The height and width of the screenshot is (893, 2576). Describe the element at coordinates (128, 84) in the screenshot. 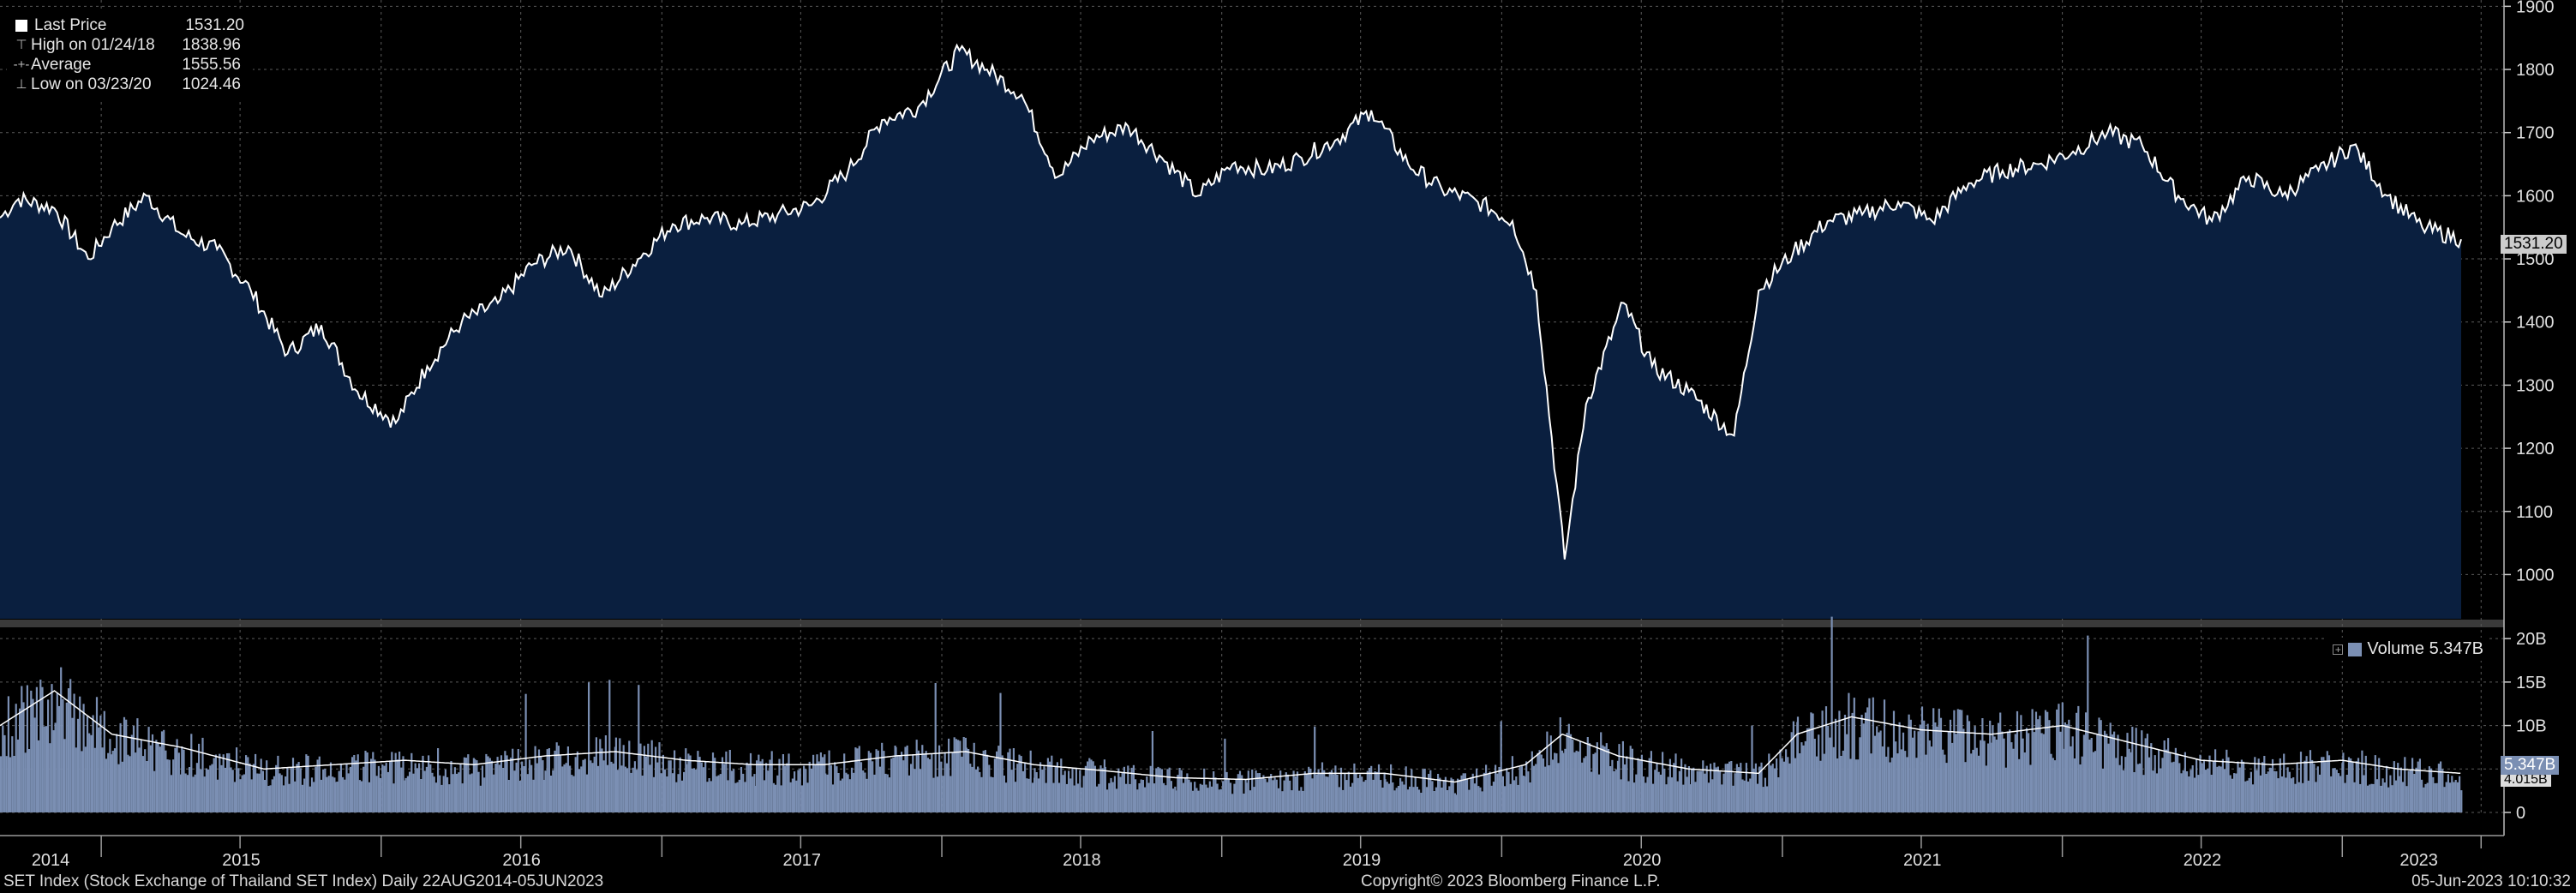

I see `legend-low: ⊥ Low on 03/23/20 1024.46` at that location.